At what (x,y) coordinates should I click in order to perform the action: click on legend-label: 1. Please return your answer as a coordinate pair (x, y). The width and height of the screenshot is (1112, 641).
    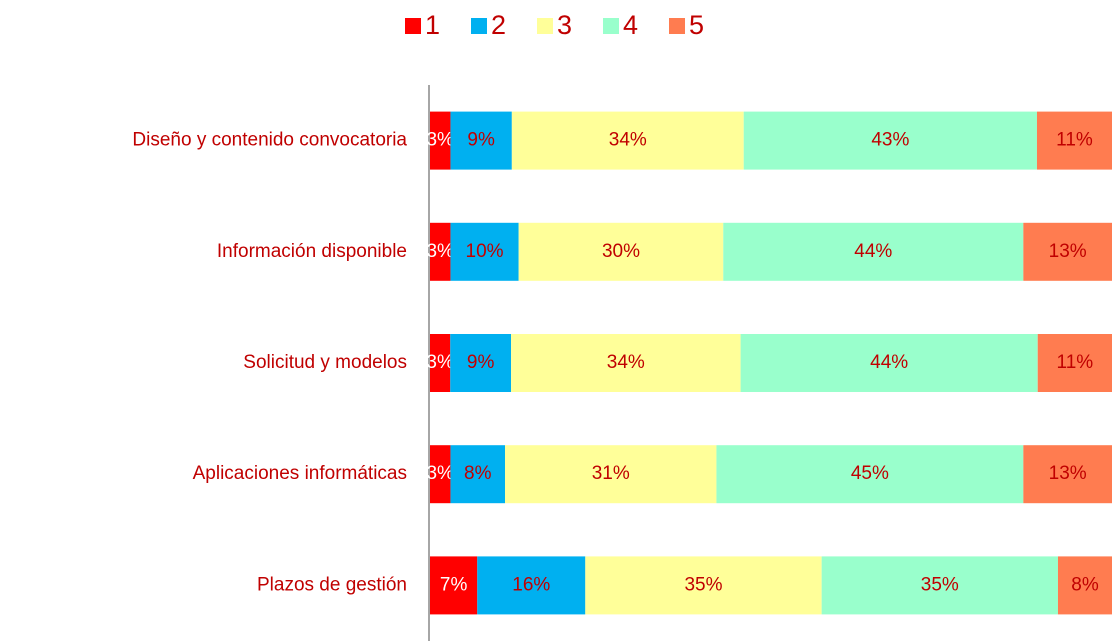
    Looking at the image, I should click on (432, 25).